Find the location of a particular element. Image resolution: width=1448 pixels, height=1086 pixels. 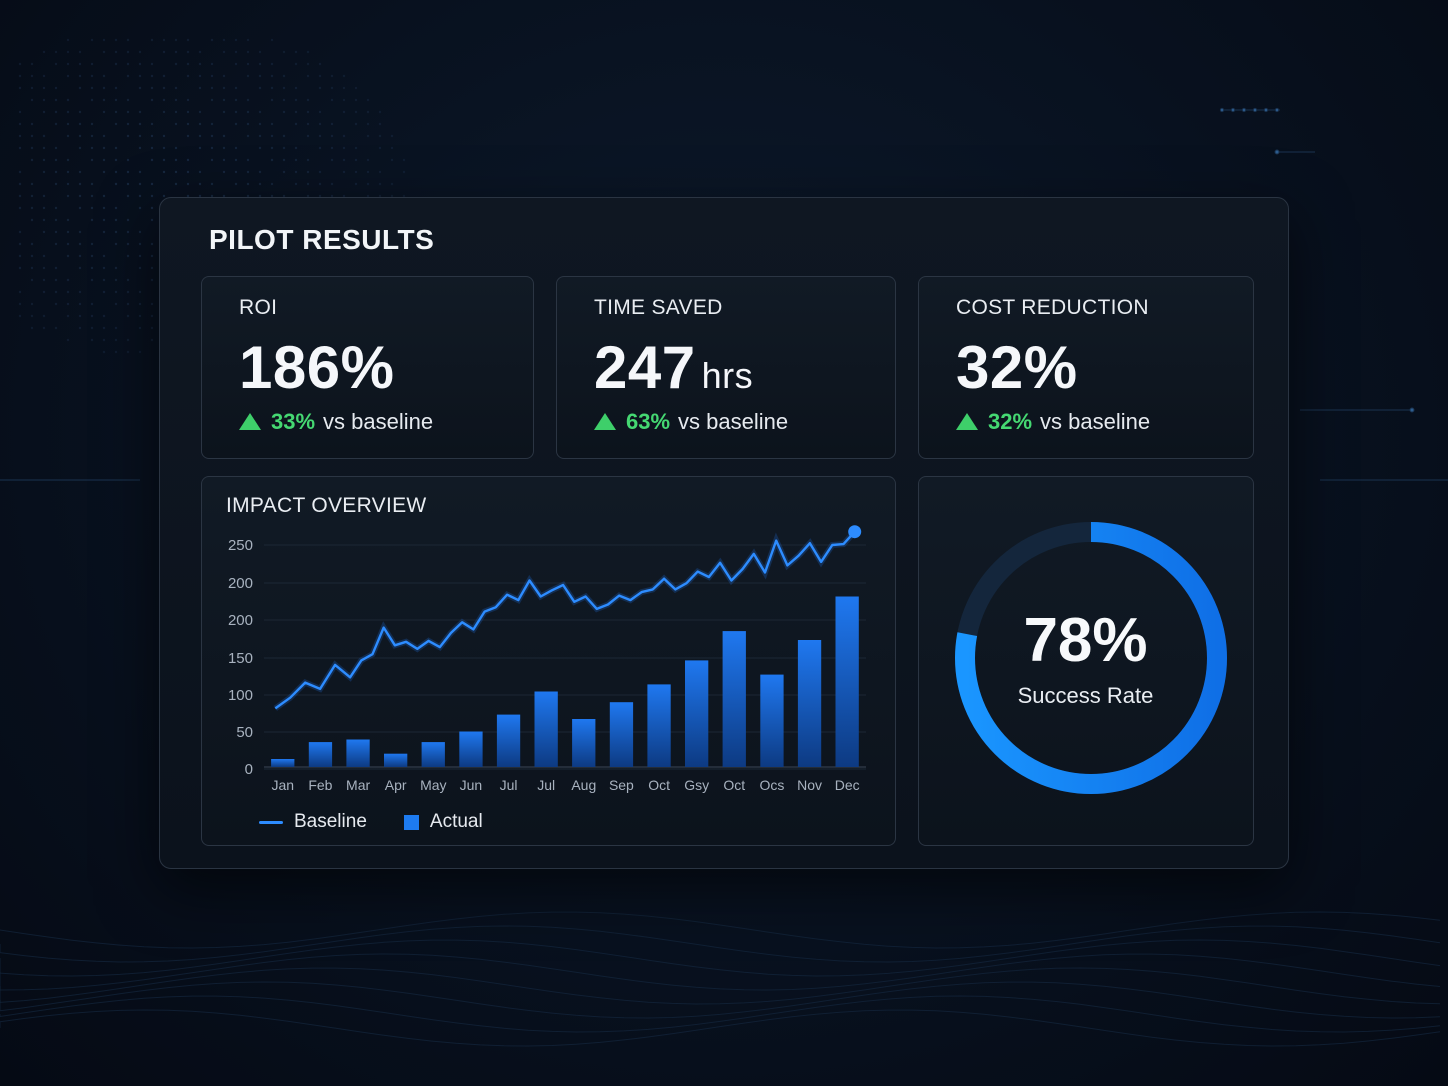

kpi-delta: 33% vs baseline is located at coordinates (336, 422).